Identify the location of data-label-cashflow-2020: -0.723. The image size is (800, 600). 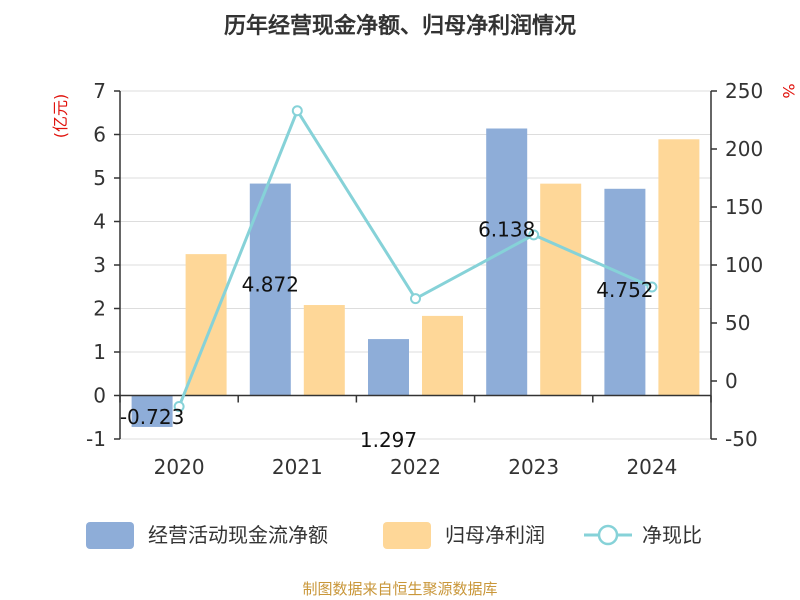
(152, 417).